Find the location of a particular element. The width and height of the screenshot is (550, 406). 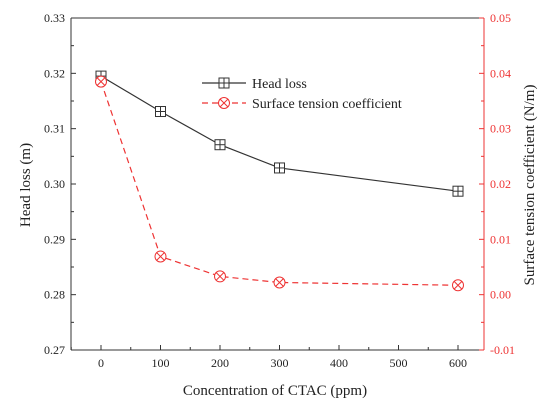

y-right-tick-label: -0.01 is located at coordinates (502, 350).